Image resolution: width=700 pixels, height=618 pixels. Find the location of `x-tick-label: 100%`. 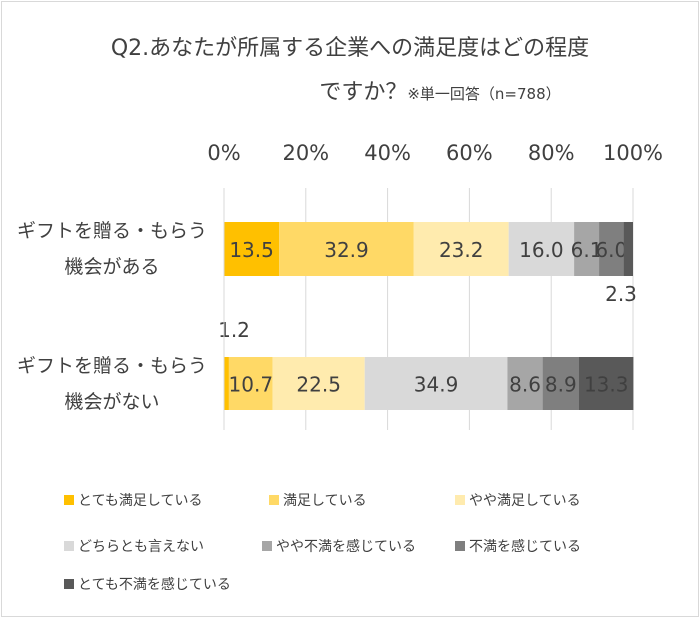

x-tick-label: 100% is located at coordinates (633, 153).